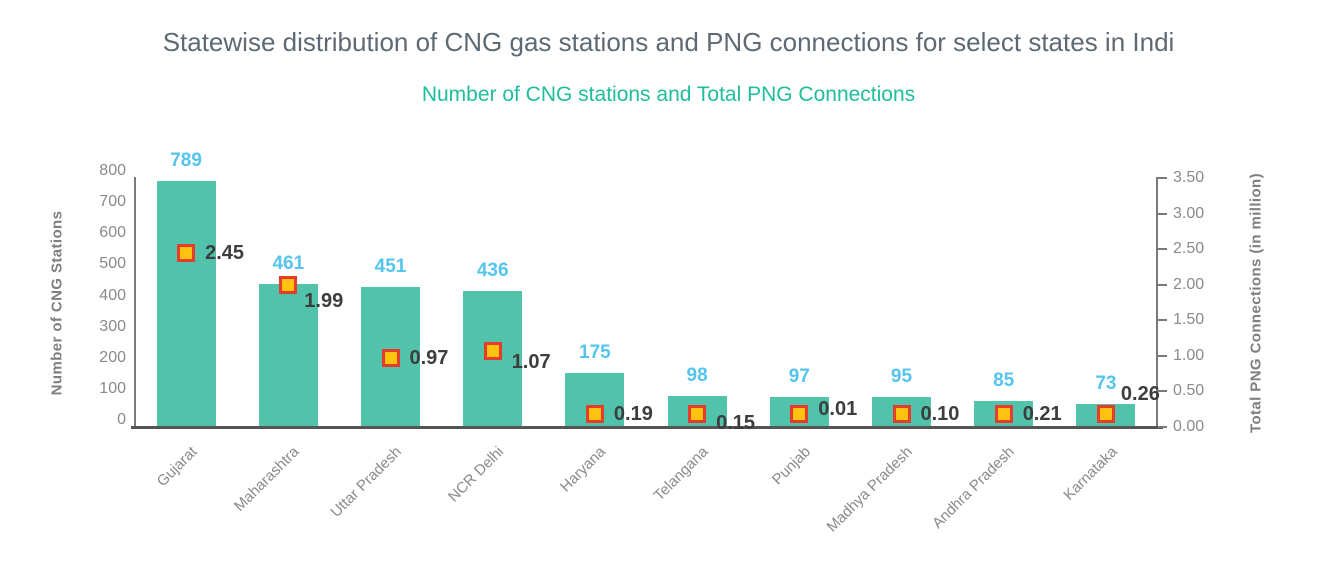 Image resolution: width=1337 pixels, height=561 pixels. What do you see at coordinates (1090, 473) in the screenshot?
I see `x-axis-category-label: Karnataka` at bounding box center [1090, 473].